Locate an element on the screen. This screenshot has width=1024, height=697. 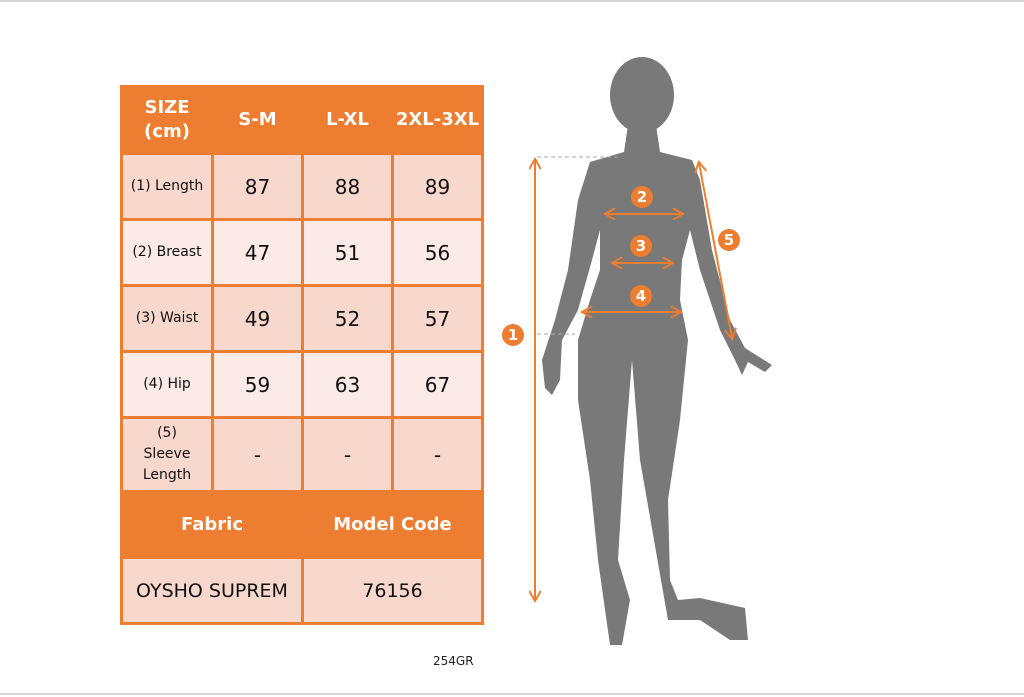
row-label: (3) Waist is located at coordinates (167, 318).